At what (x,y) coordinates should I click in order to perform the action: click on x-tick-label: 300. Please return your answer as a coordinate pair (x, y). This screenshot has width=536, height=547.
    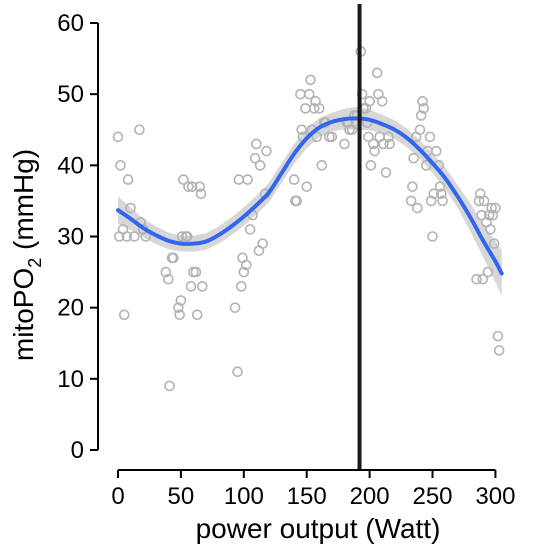
    Looking at the image, I should click on (495, 496).